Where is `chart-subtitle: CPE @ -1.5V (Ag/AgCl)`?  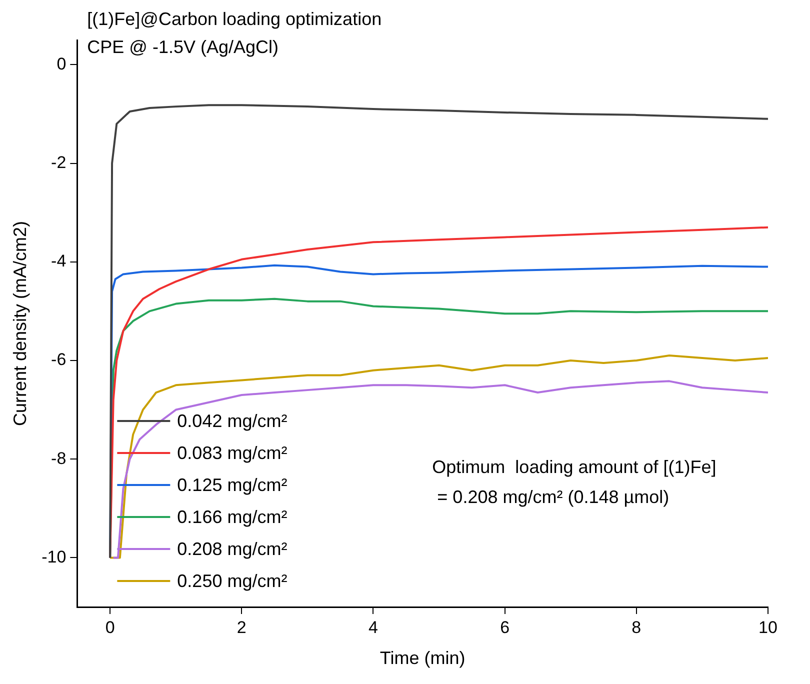 chart-subtitle: CPE @ -1.5V (Ag/AgCl) is located at coordinates (183, 47).